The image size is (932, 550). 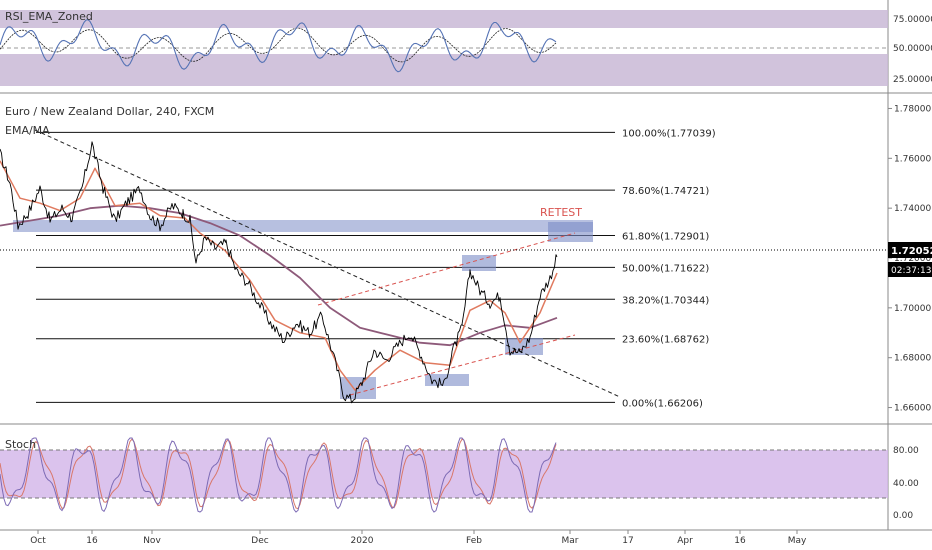 What do you see at coordinates (662, 403) in the screenshot?
I see `fib-level-label: 0.00%(1.66206)` at bounding box center [662, 403].